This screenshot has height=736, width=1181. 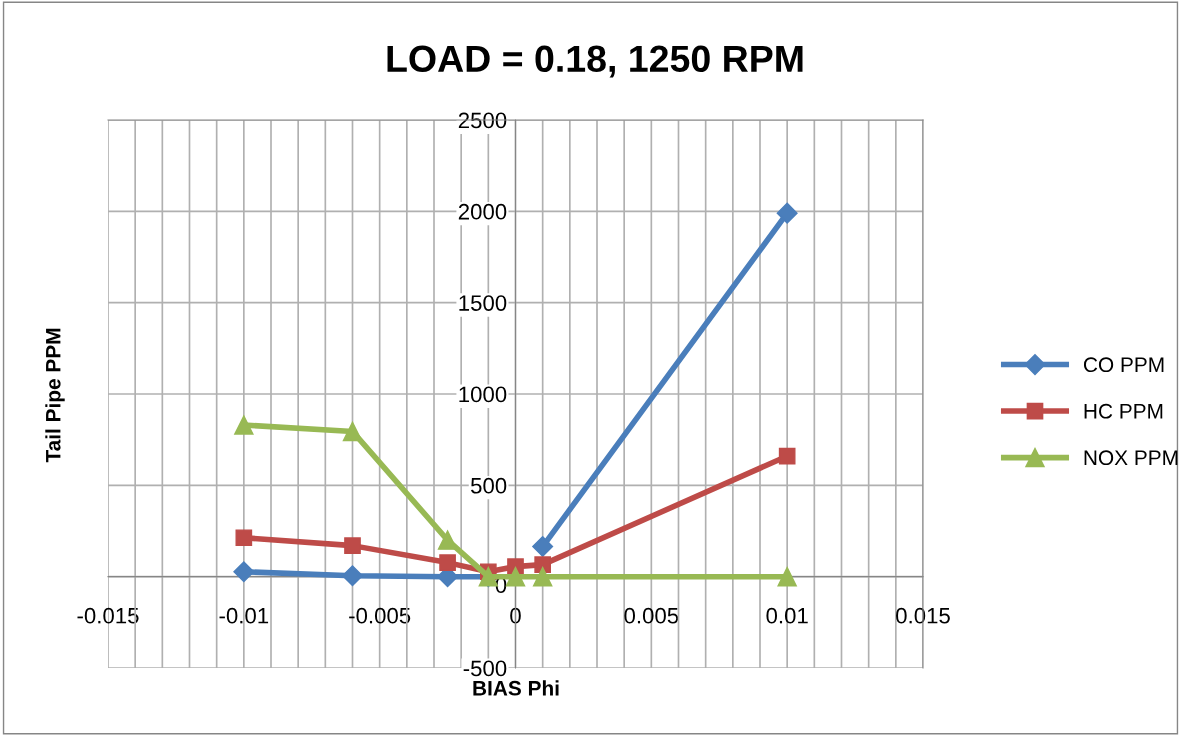 What do you see at coordinates (488, 485) in the screenshot?
I see `y-tick-label: 500` at bounding box center [488, 485].